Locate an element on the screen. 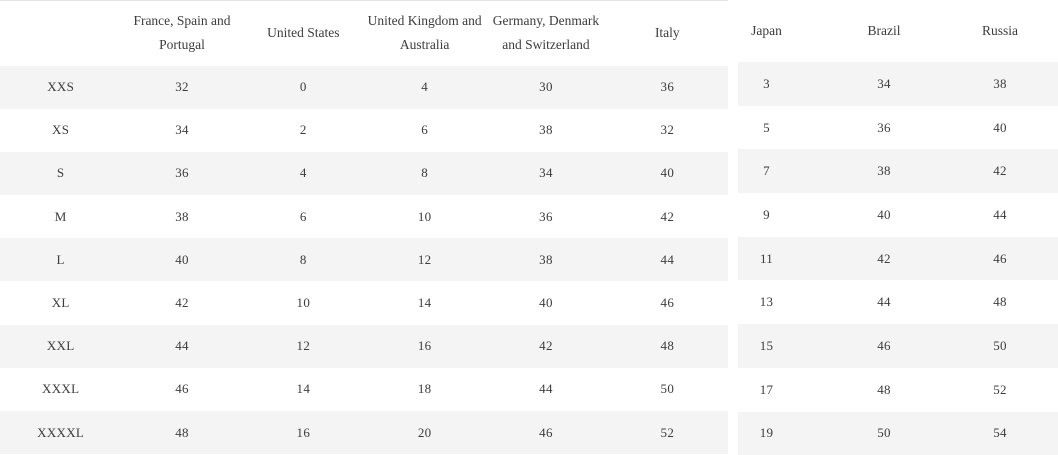  table-row: M 38 6 10 36 42 is located at coordinates (364, 216).